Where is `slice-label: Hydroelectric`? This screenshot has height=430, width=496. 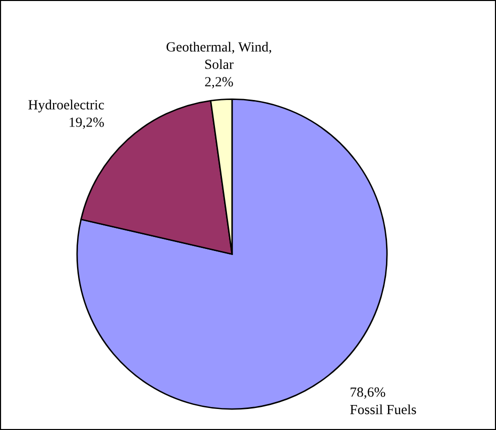 slice-label: Hydroelectric is located at coordinates (66, 106).